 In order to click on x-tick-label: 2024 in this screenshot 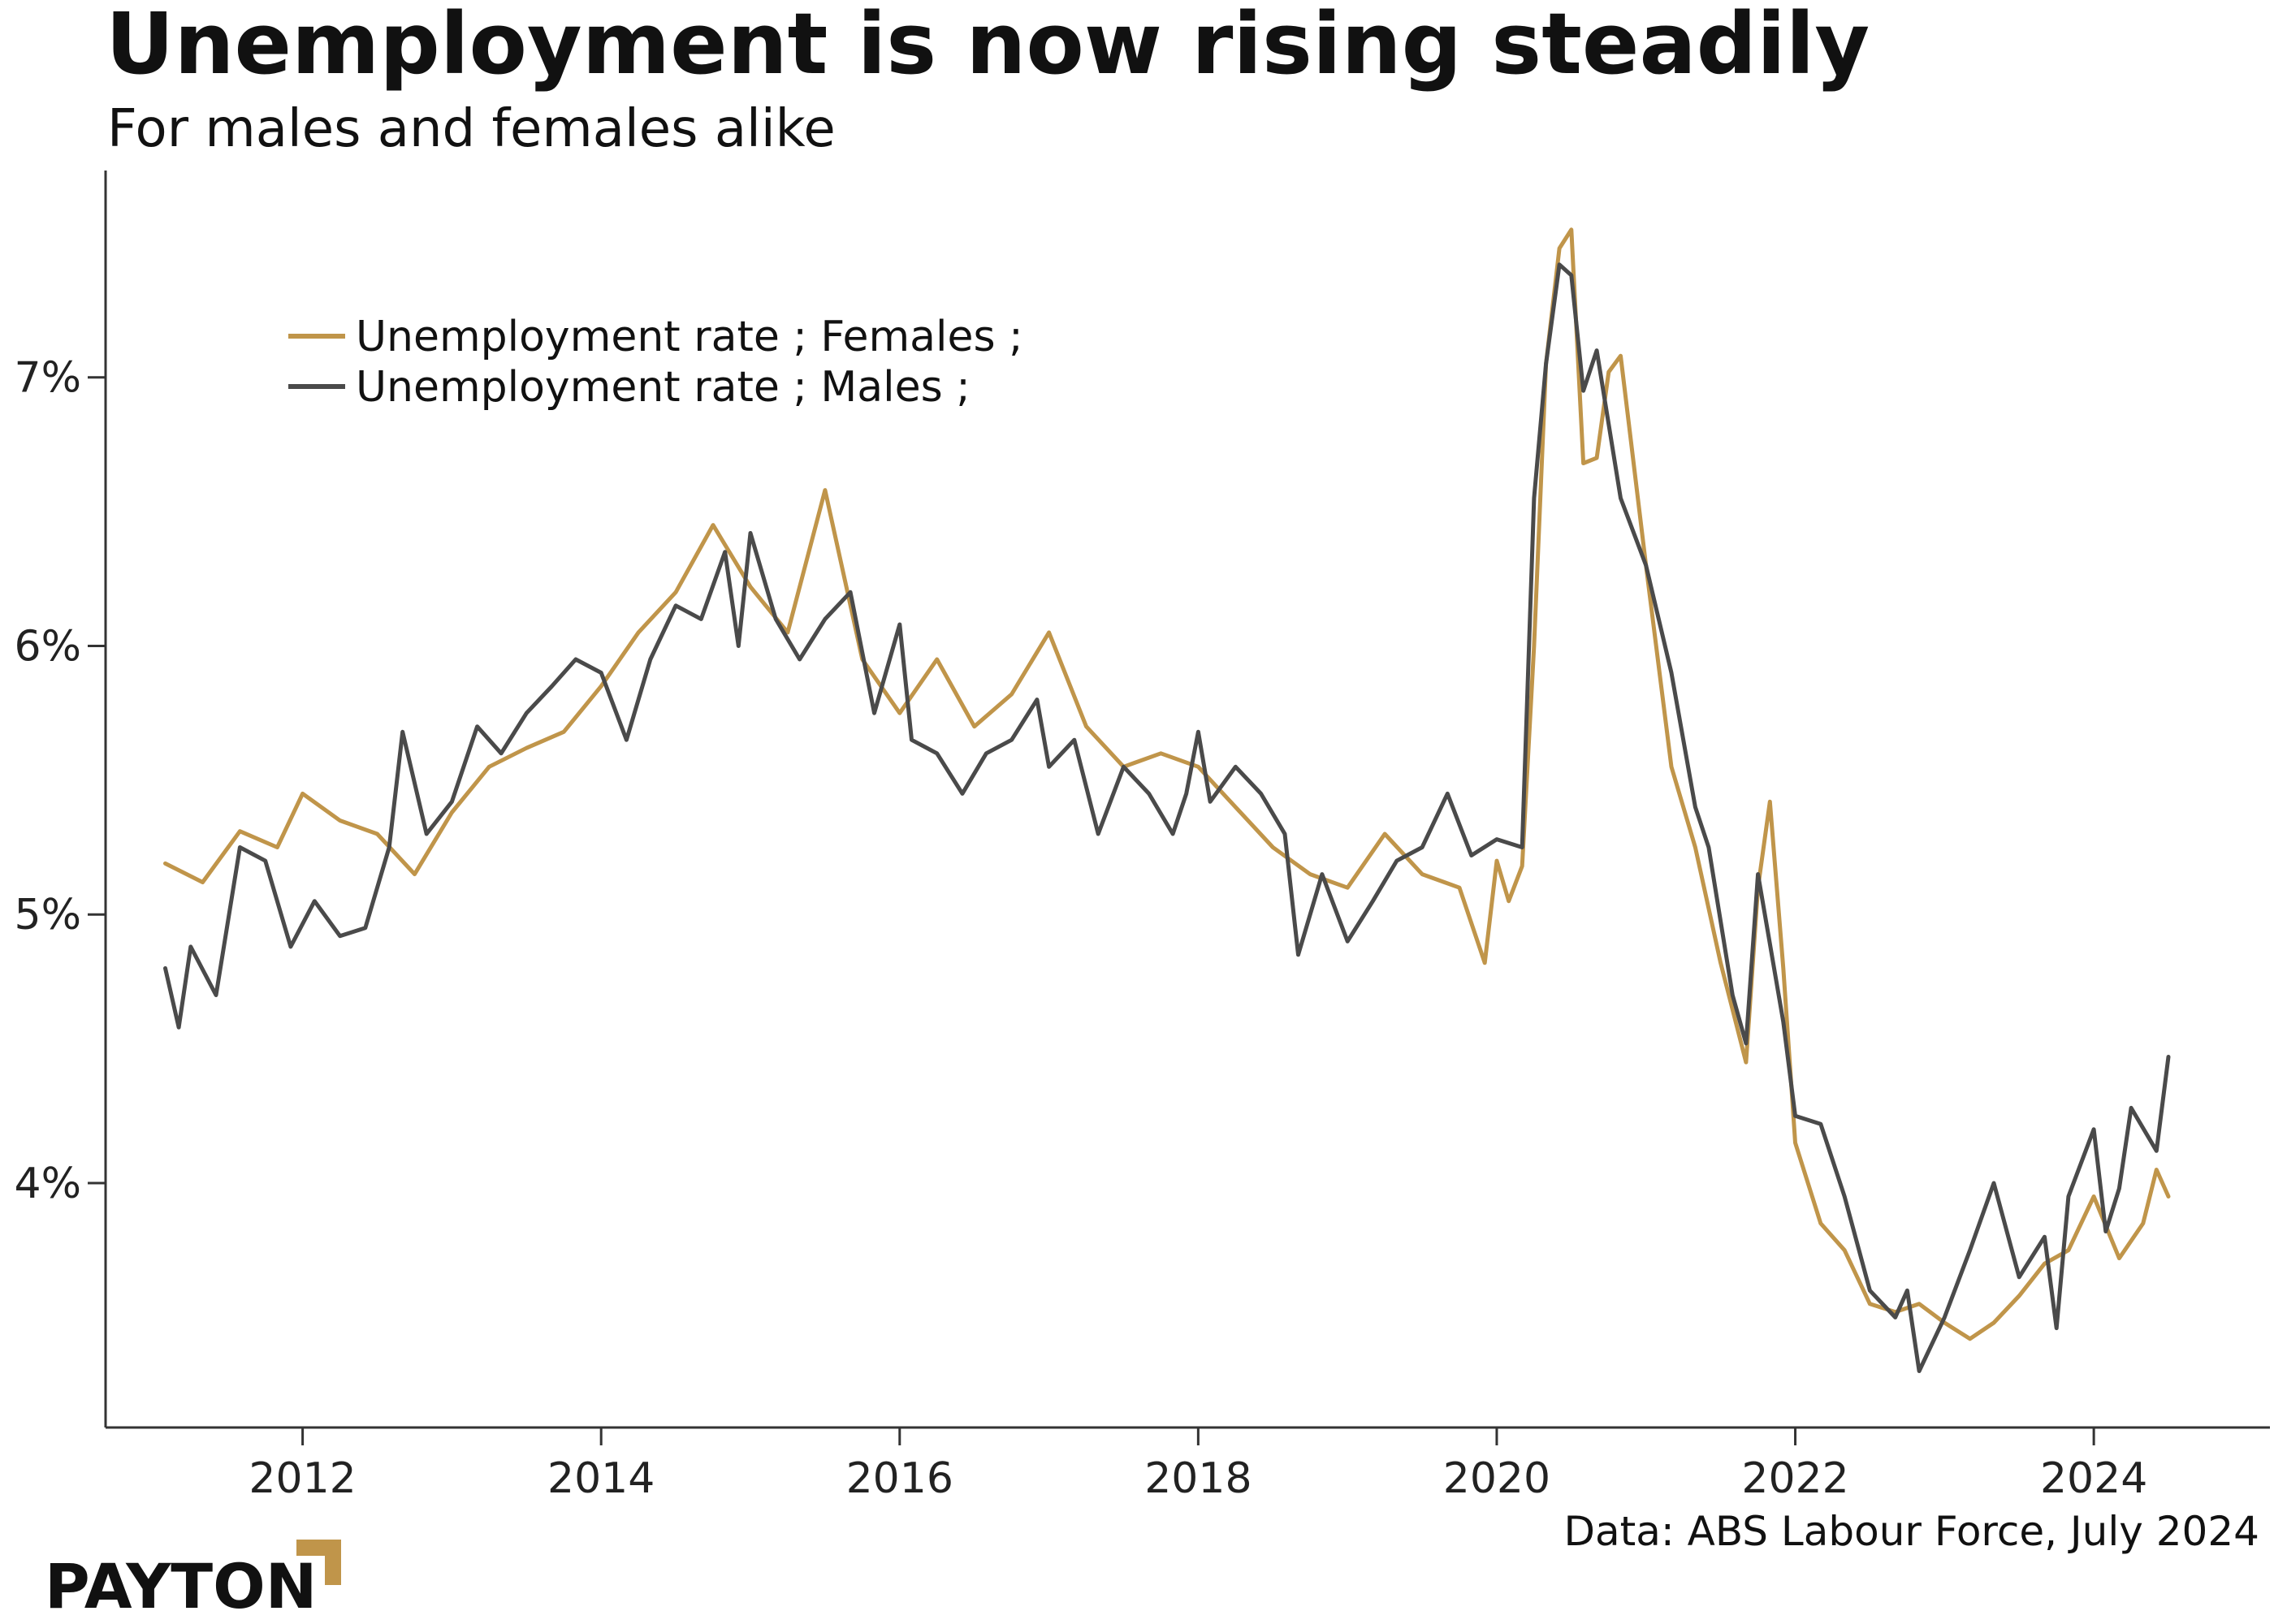, I will do `click(2093, 1479)`.